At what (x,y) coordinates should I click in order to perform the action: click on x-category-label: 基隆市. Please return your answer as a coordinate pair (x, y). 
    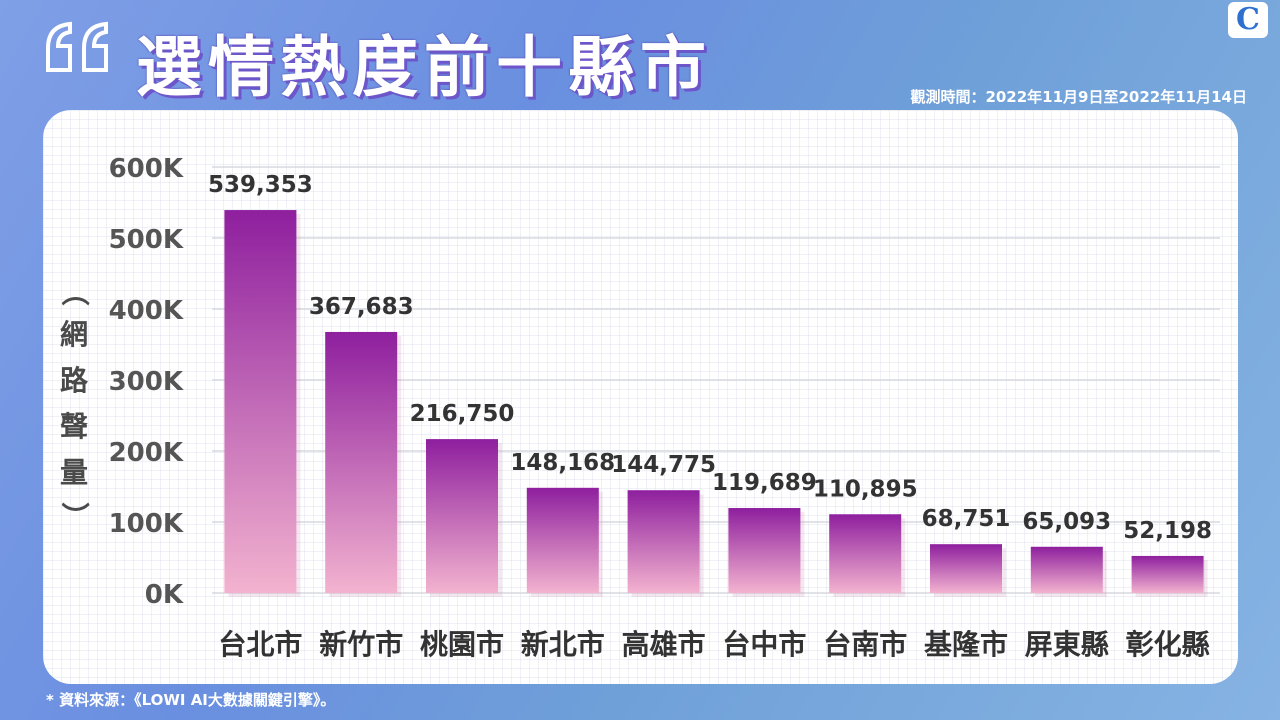
    Looking at the image, I should click on (966, 644).